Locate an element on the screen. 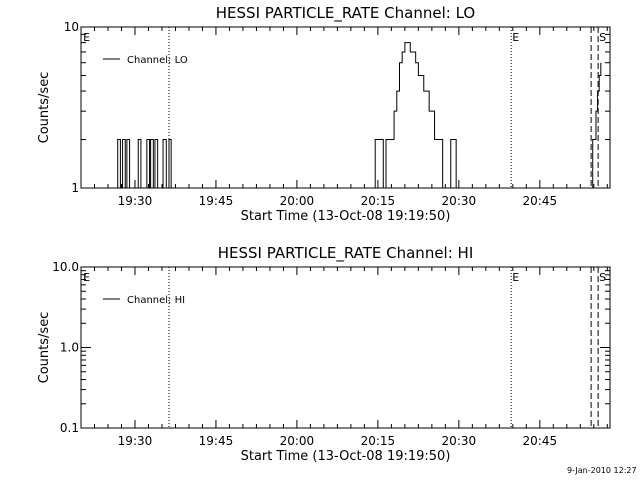 The image size is (640, 480). y-tick-label: 0.1 is located at coordinates (69, 428).